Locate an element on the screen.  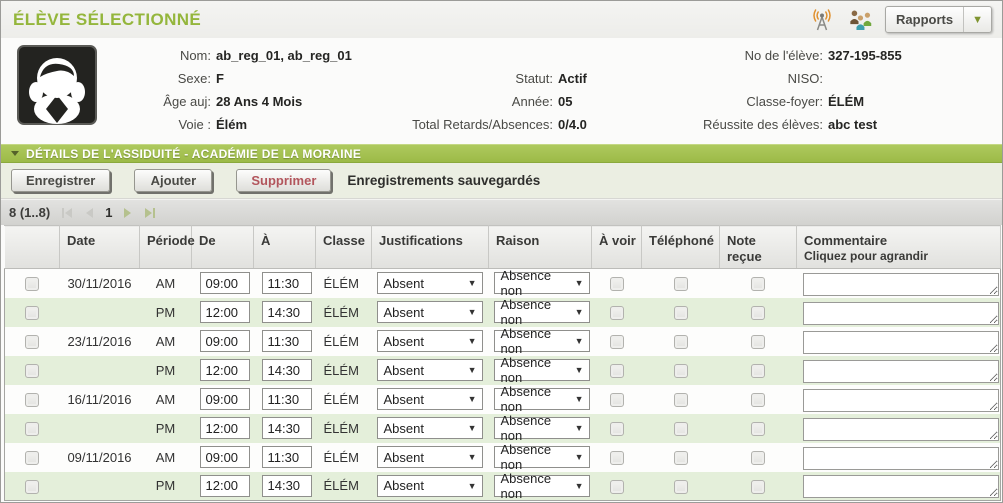
justifications-column-header: Justifications is located at coordinates (430, 247).